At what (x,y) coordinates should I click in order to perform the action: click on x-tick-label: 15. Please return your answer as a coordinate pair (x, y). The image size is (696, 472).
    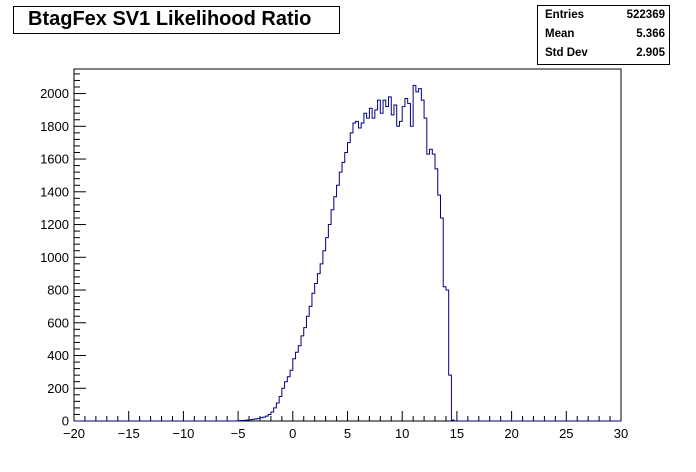
    Looking at the image, I should click on (457, 433).